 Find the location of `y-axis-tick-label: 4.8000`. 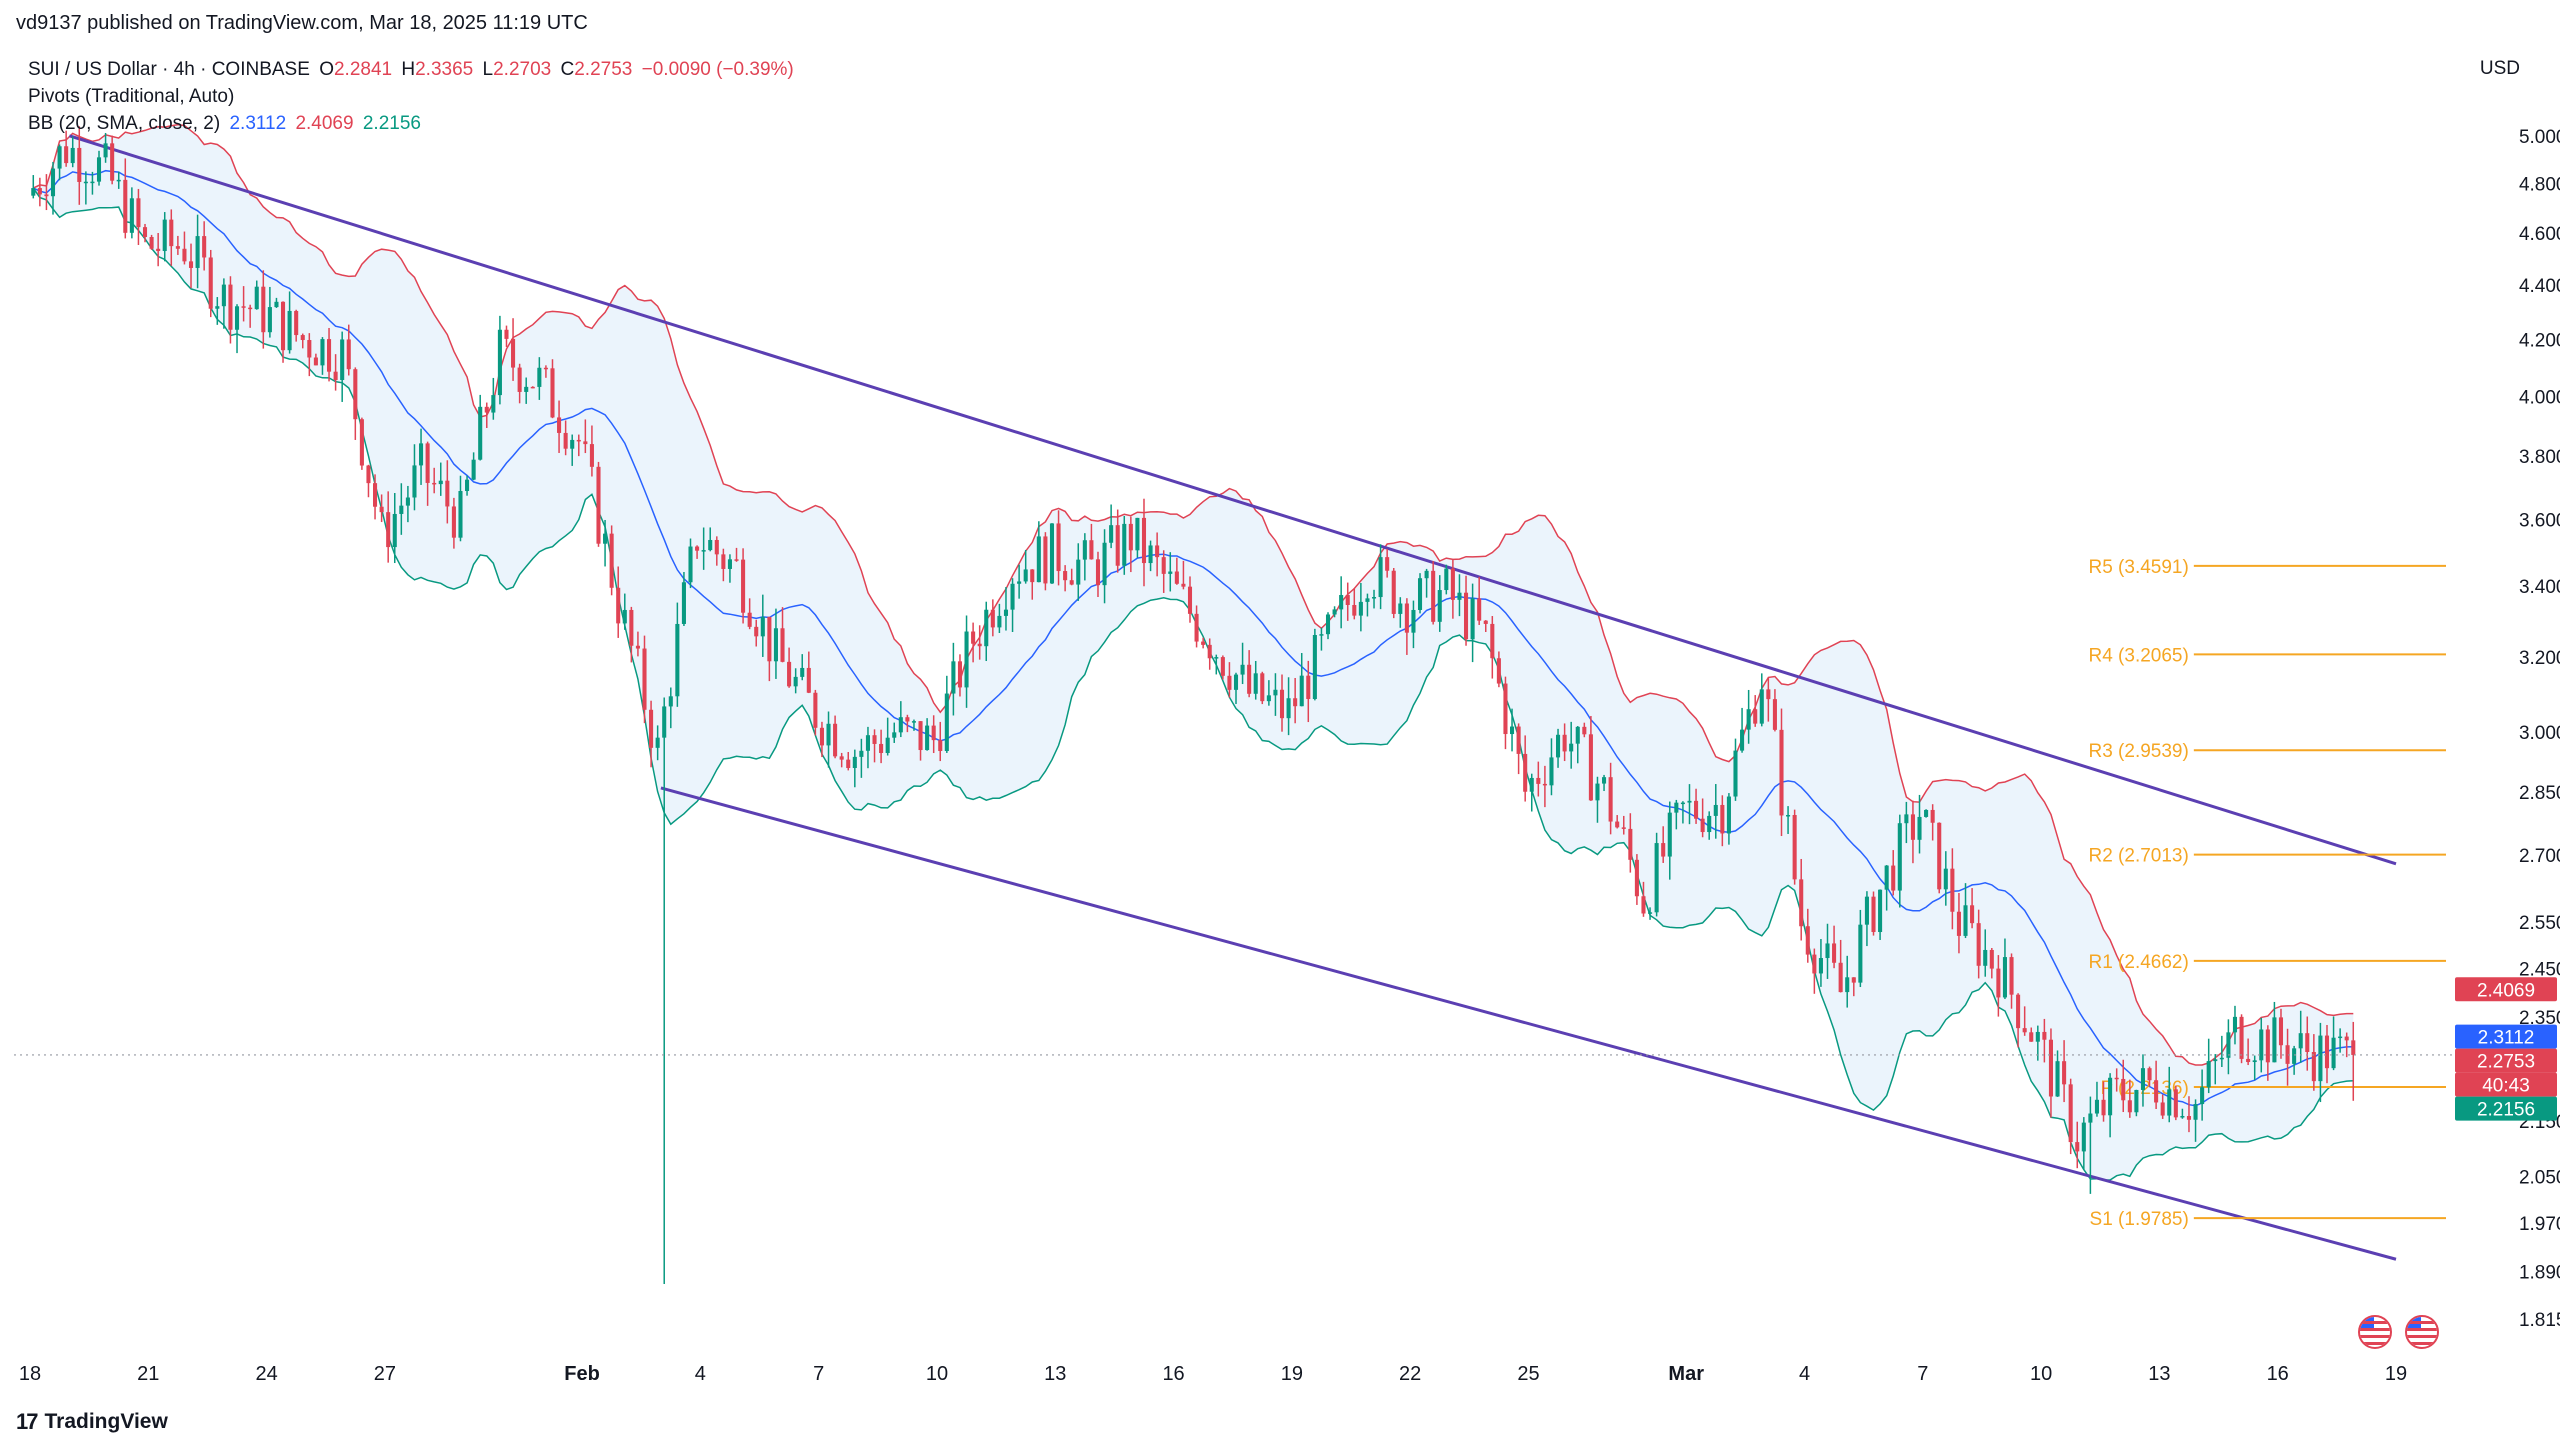

y-axis-tick-label: 4.8000 is located at coordinates (2539, 184).